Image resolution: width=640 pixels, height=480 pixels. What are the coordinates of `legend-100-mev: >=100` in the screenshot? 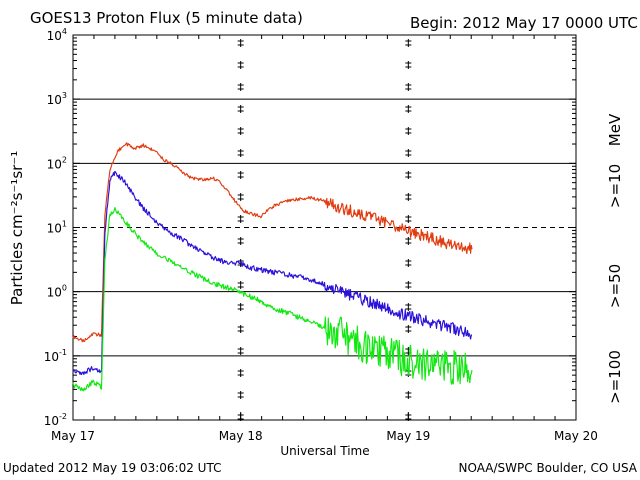 It's located at (615, 377).